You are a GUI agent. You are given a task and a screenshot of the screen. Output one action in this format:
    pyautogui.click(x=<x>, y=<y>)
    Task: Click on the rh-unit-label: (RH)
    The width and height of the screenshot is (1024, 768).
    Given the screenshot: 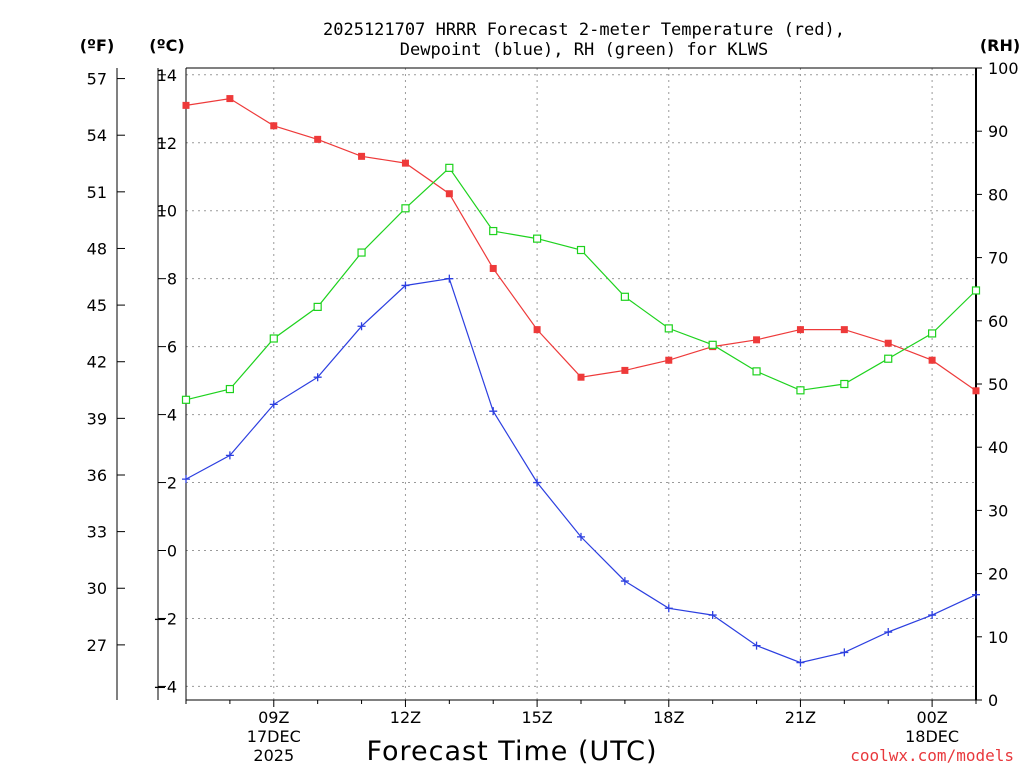 What is the action you would take?
    pyautogui.click(x=1000, y=45)
    